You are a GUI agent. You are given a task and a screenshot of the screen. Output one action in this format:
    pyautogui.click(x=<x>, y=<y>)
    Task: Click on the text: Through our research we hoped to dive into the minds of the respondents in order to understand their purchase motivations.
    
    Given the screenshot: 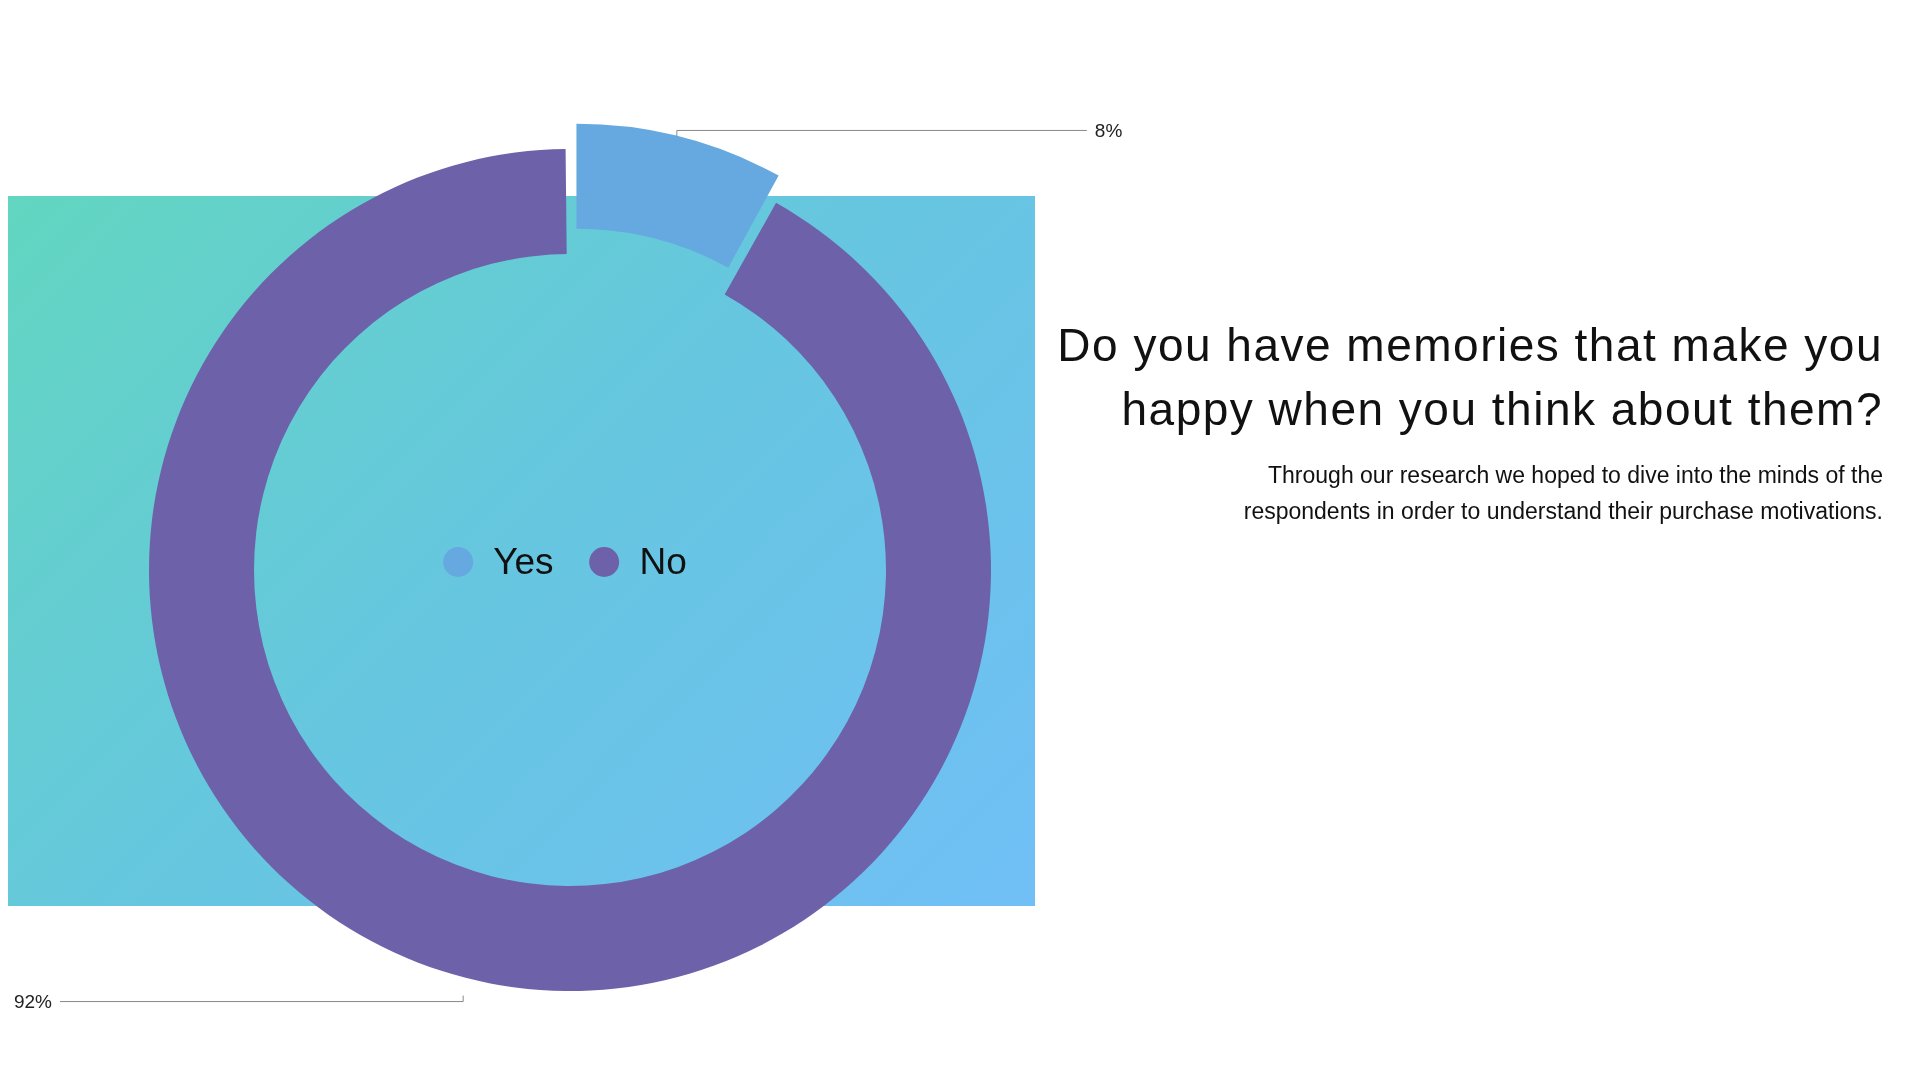 What is the action you would take?
    pyautogui.click(x=1562, y=493)
    